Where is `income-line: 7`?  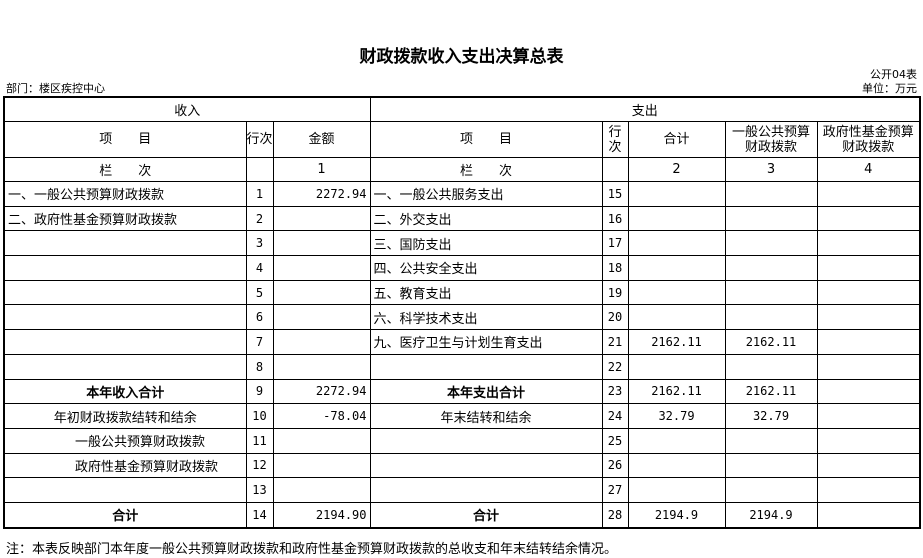
income-line: 7 is located at coordinates (259, 342).